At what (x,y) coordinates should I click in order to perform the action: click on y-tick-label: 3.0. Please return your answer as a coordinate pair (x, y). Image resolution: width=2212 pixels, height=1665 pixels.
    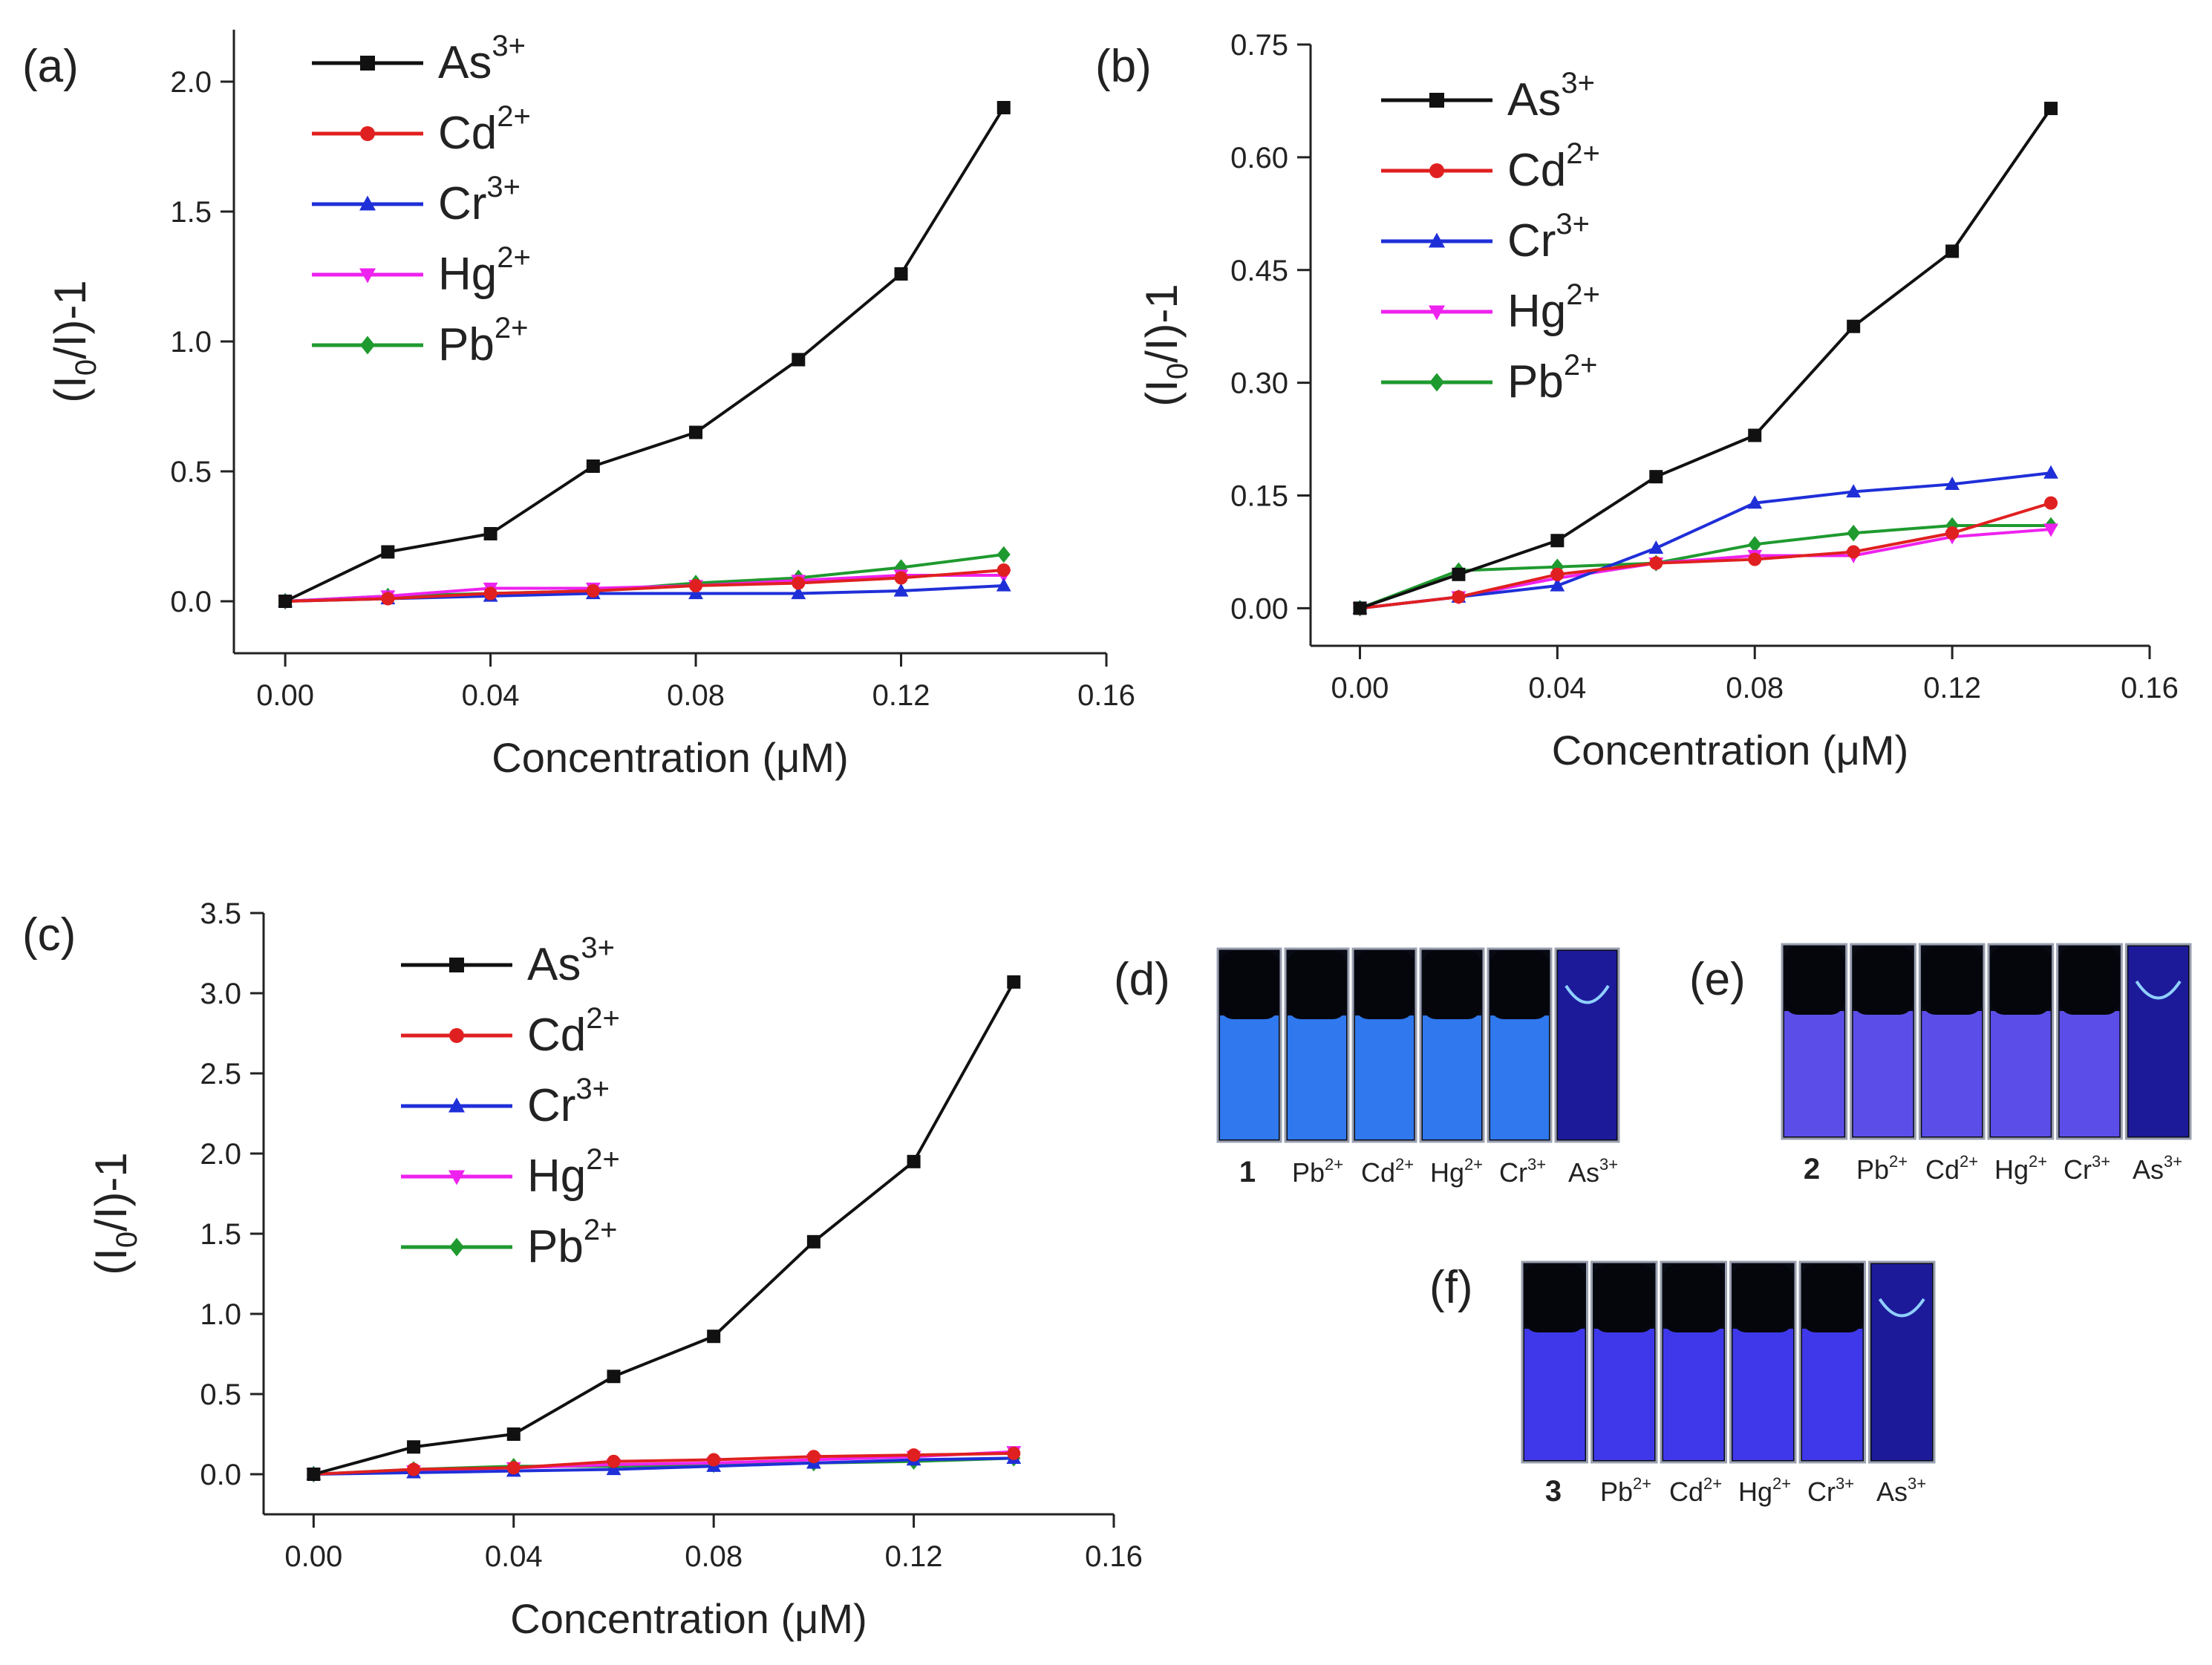
    Looking at the image, I should click on (221, 994).